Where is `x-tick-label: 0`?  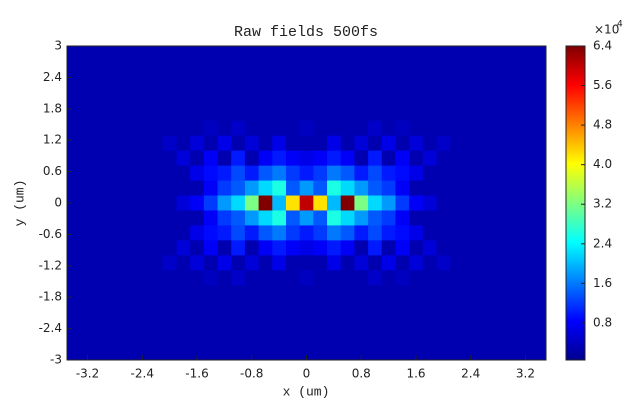
x-tick-label: 0 is located at coordinates (307, 374).